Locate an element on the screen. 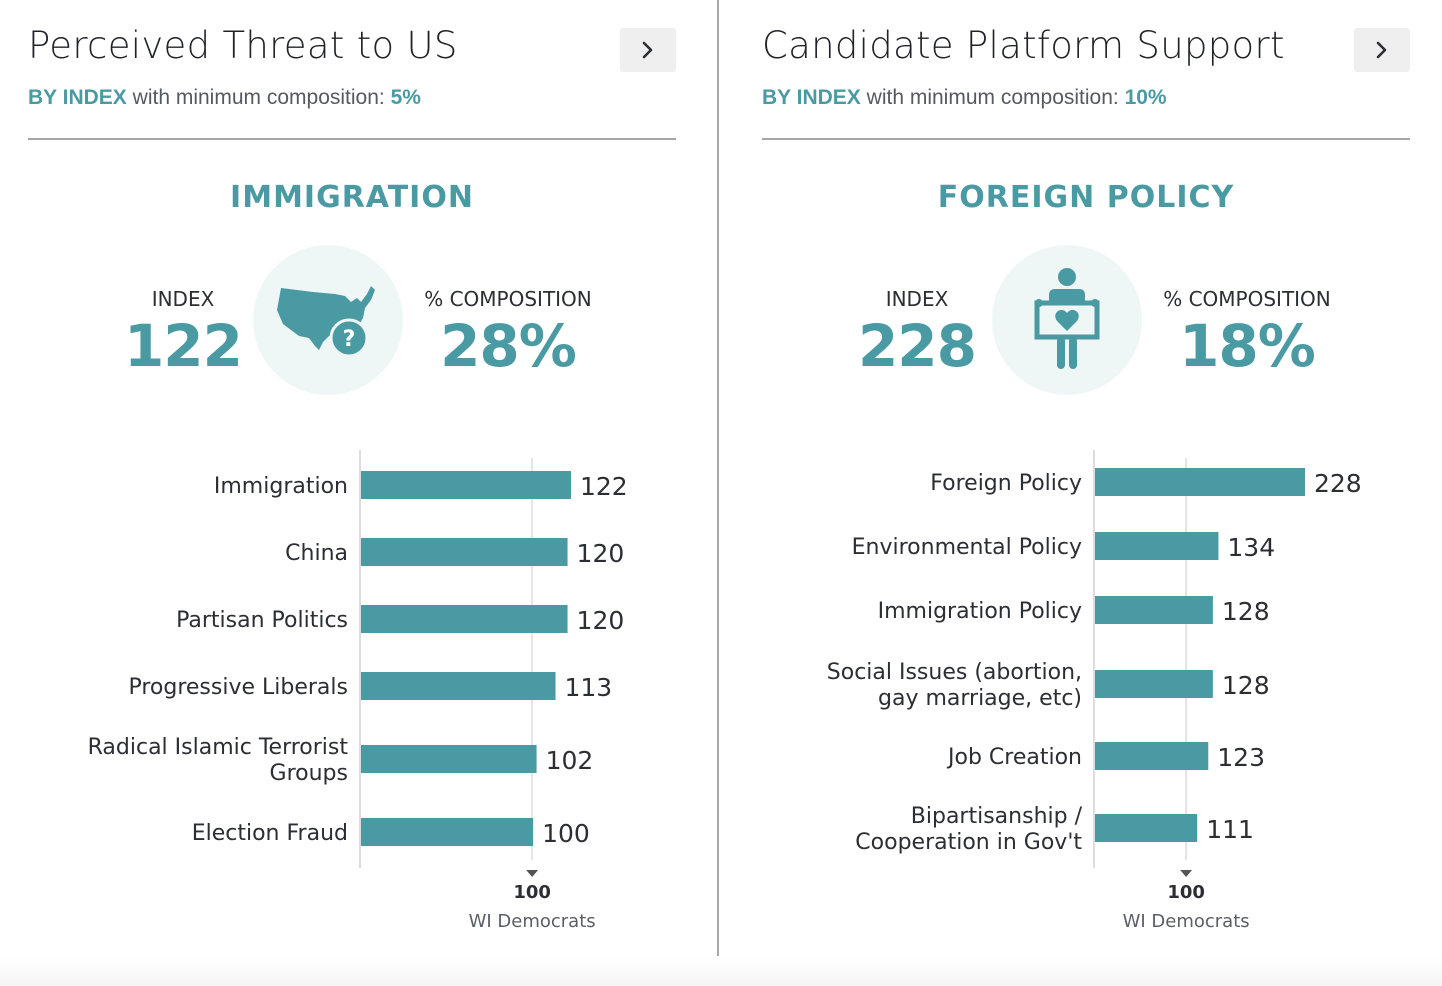  category-label: Progressive Liberals is located at coordinates (238, 687).